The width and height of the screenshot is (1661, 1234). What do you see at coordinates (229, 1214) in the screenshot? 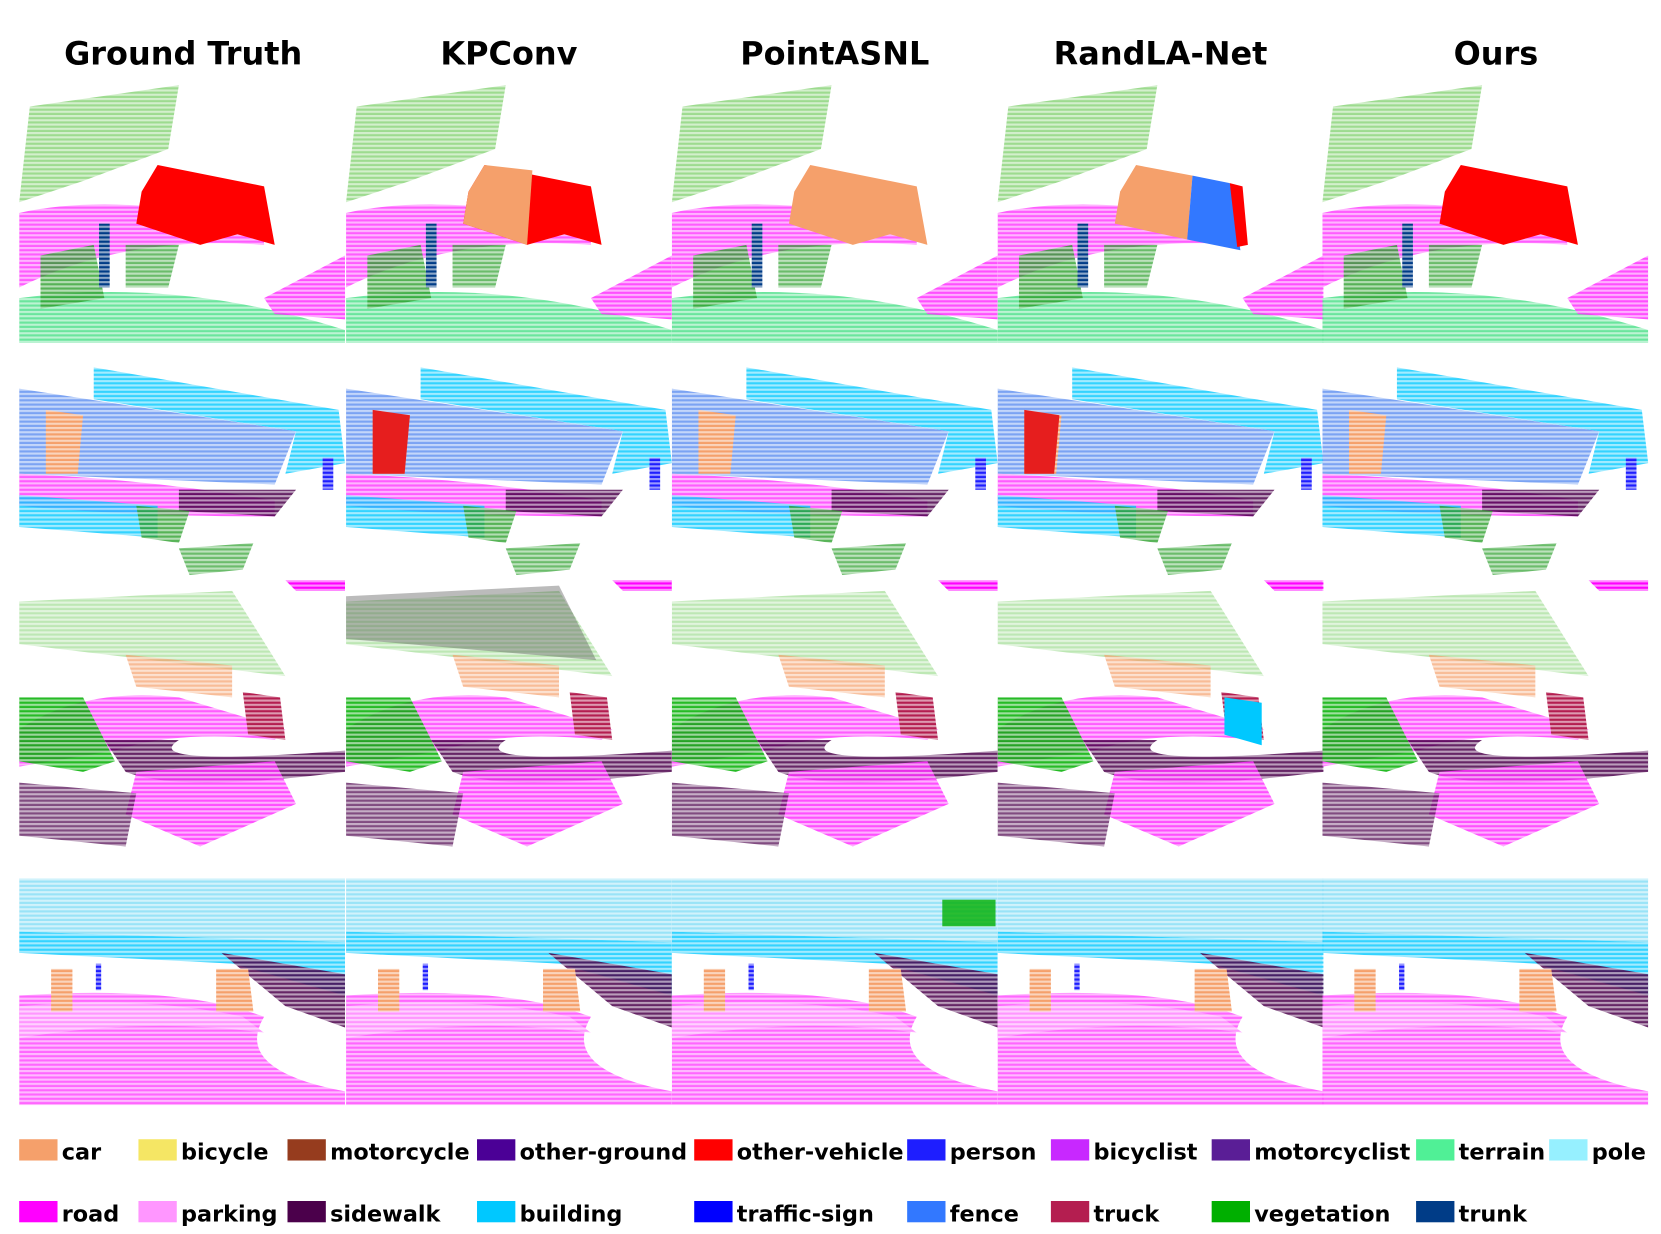
I see `legend-label: parking` at bounding box center [229, 1214].